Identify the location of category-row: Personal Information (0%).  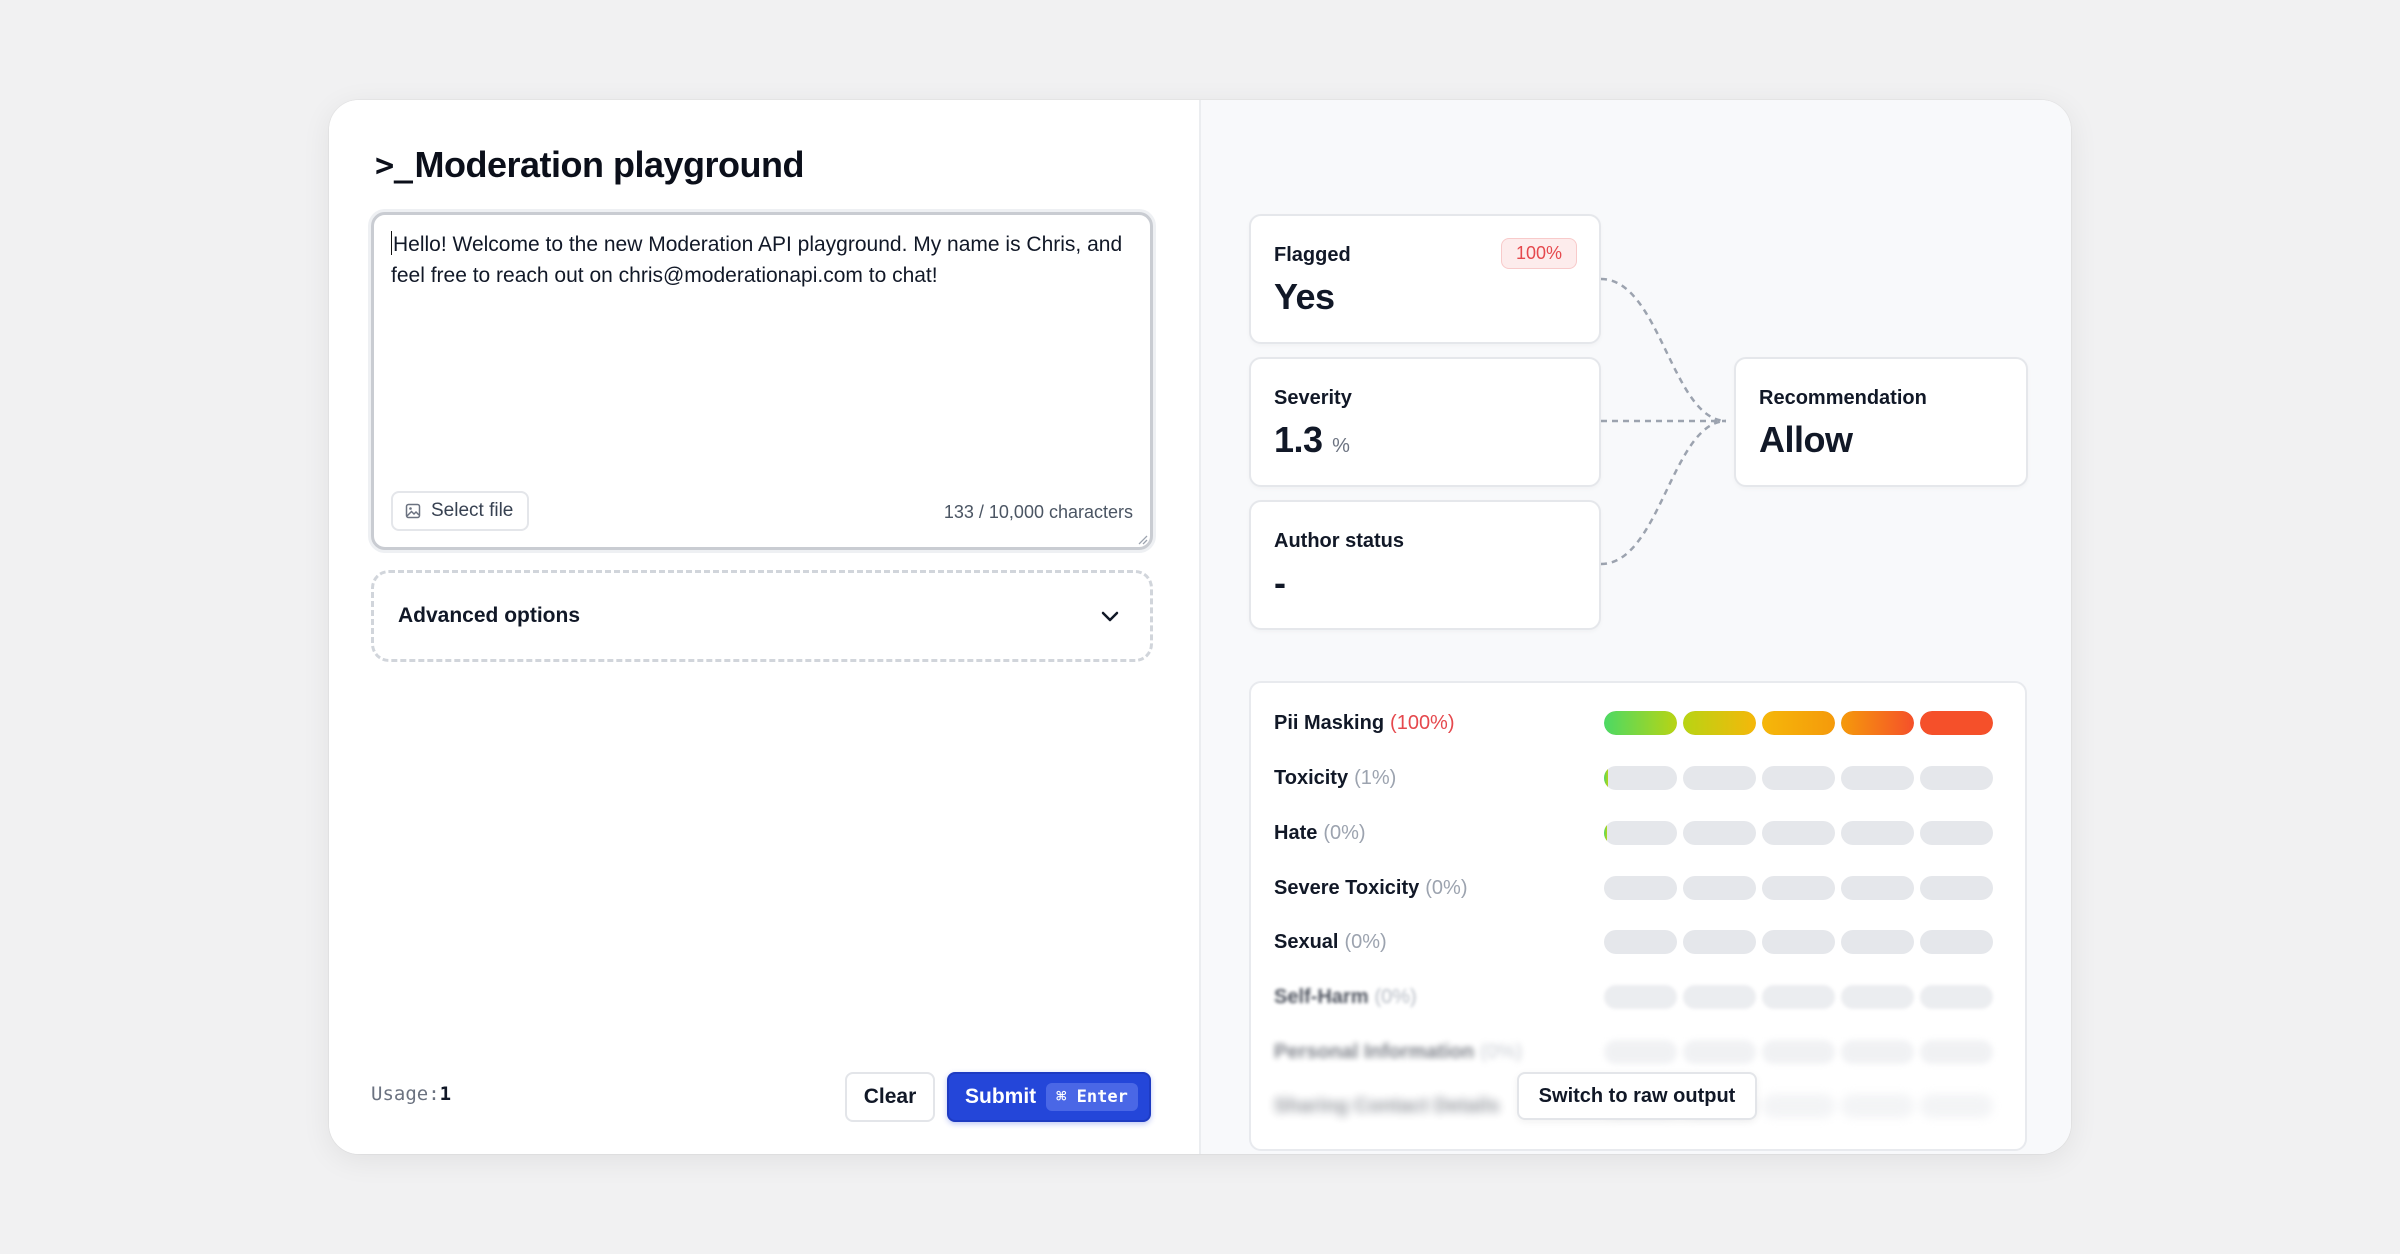
(1638, 1052).